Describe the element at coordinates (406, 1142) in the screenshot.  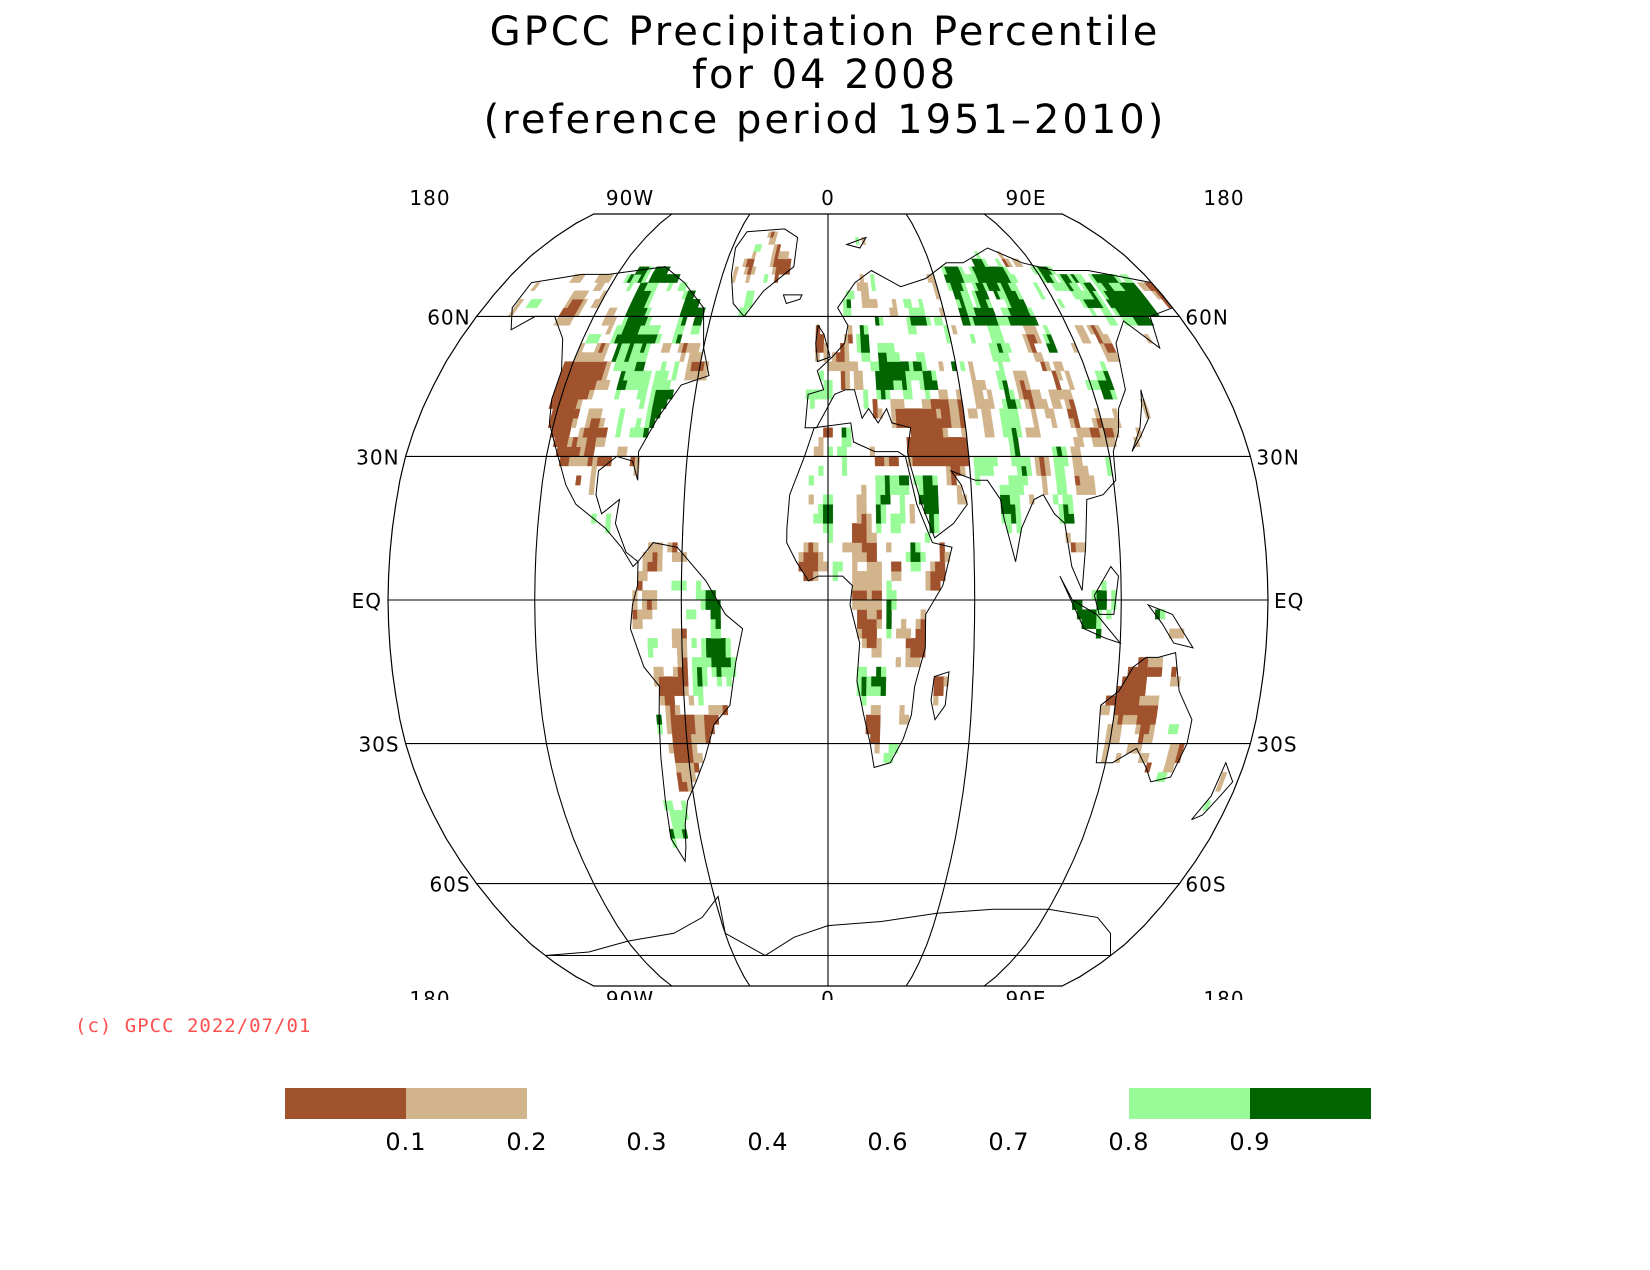
I see `legend-label: 0.1` at that location.